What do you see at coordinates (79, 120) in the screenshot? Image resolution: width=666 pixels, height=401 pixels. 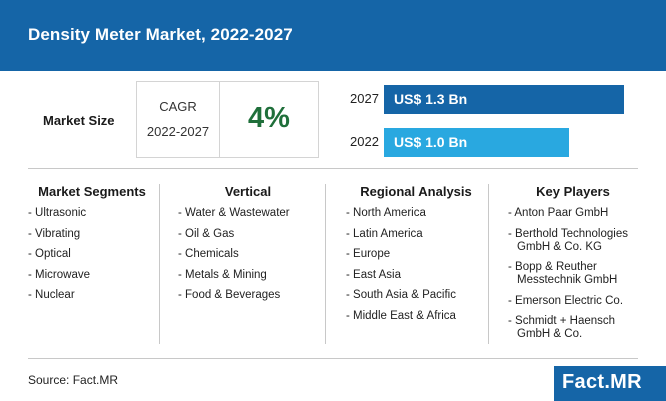 I see `market-size-label: Market Size` at bounding box center [79, 120].